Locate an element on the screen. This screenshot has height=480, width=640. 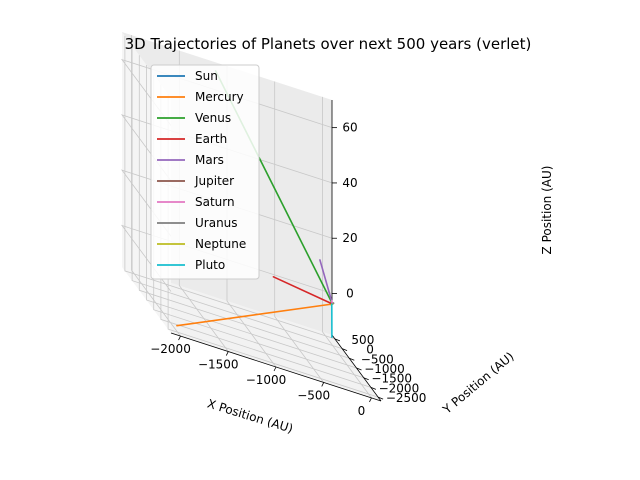
y-tick-label: −500 is located at coordinates (377, 359).